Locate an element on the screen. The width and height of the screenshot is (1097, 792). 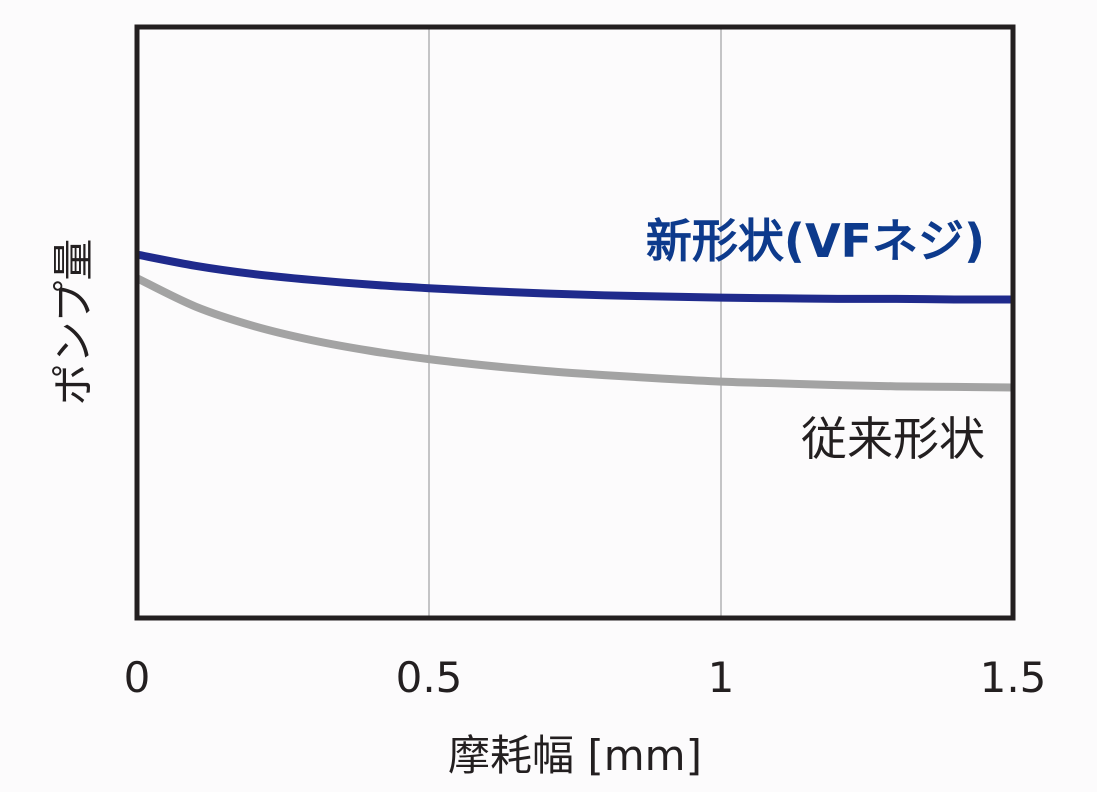
series-line-conventional-shape is located at coordinates (574, 333).